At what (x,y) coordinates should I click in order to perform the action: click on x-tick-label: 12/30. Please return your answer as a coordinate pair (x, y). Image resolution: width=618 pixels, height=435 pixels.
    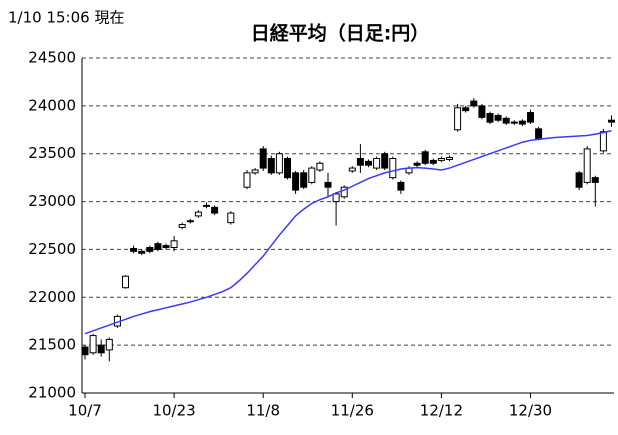
    Looking at the image, I should click on (530, 411).